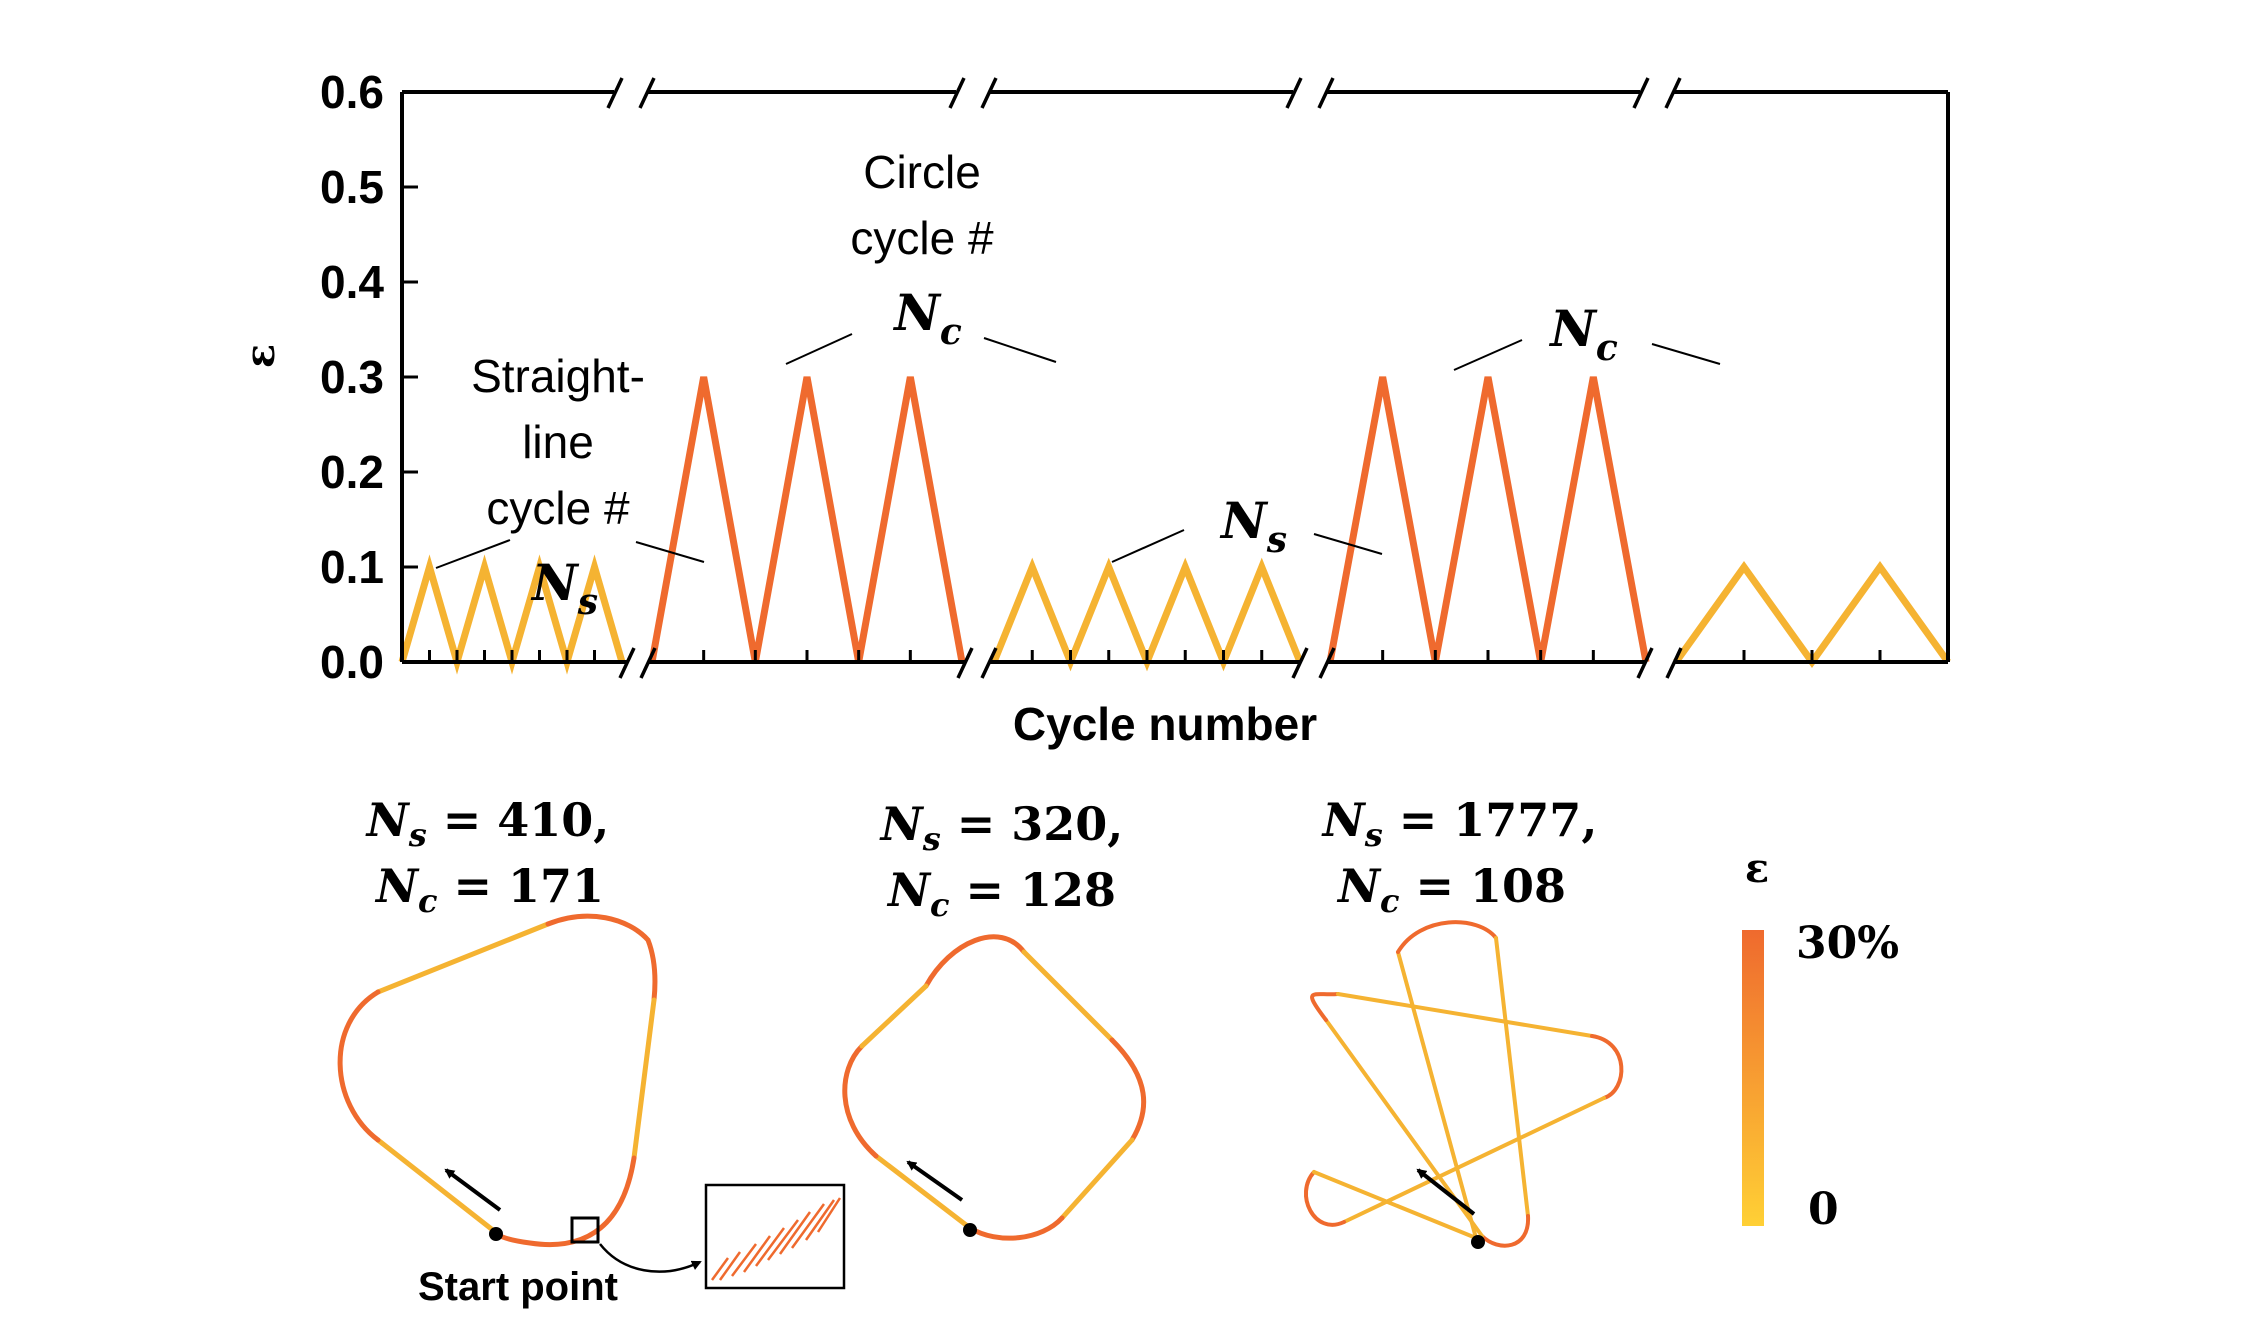 The width and height of the screenshot is (2244, 1329). I want to click on zoom-inset-hatching, so click(776, 1239).